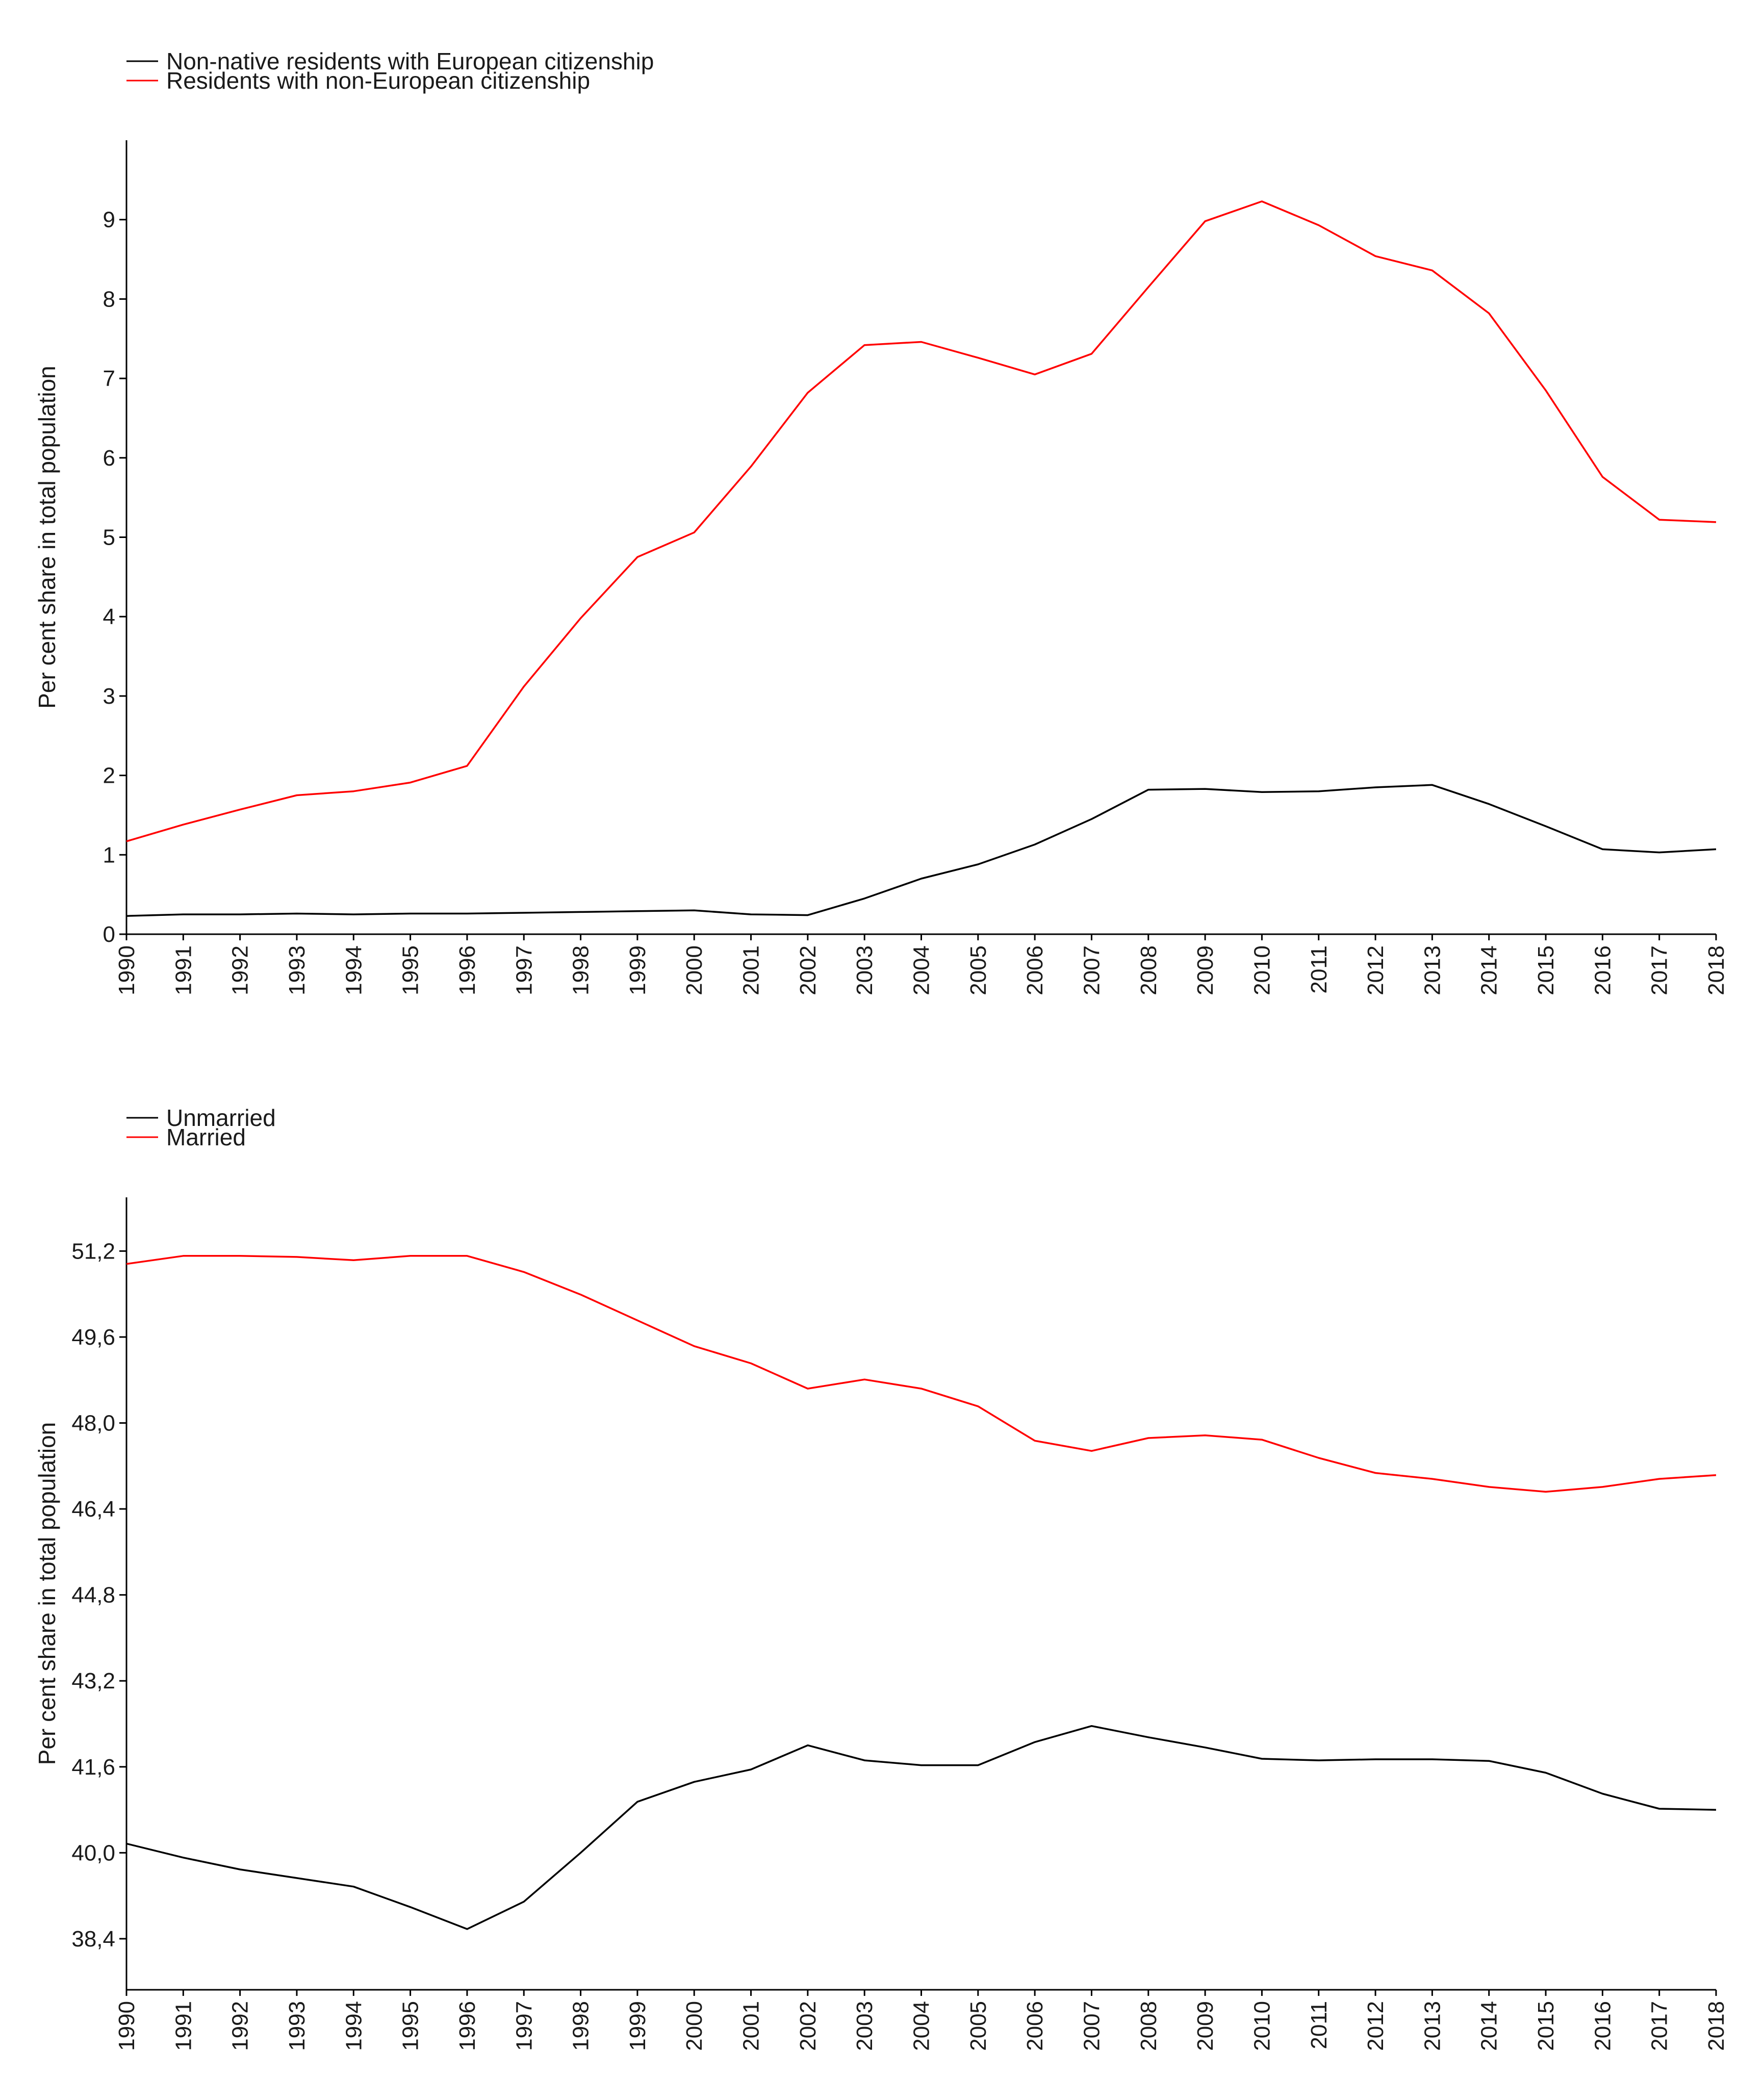  I want to click on legend-label: Residents with non-European citizenship, so click(378, 80).